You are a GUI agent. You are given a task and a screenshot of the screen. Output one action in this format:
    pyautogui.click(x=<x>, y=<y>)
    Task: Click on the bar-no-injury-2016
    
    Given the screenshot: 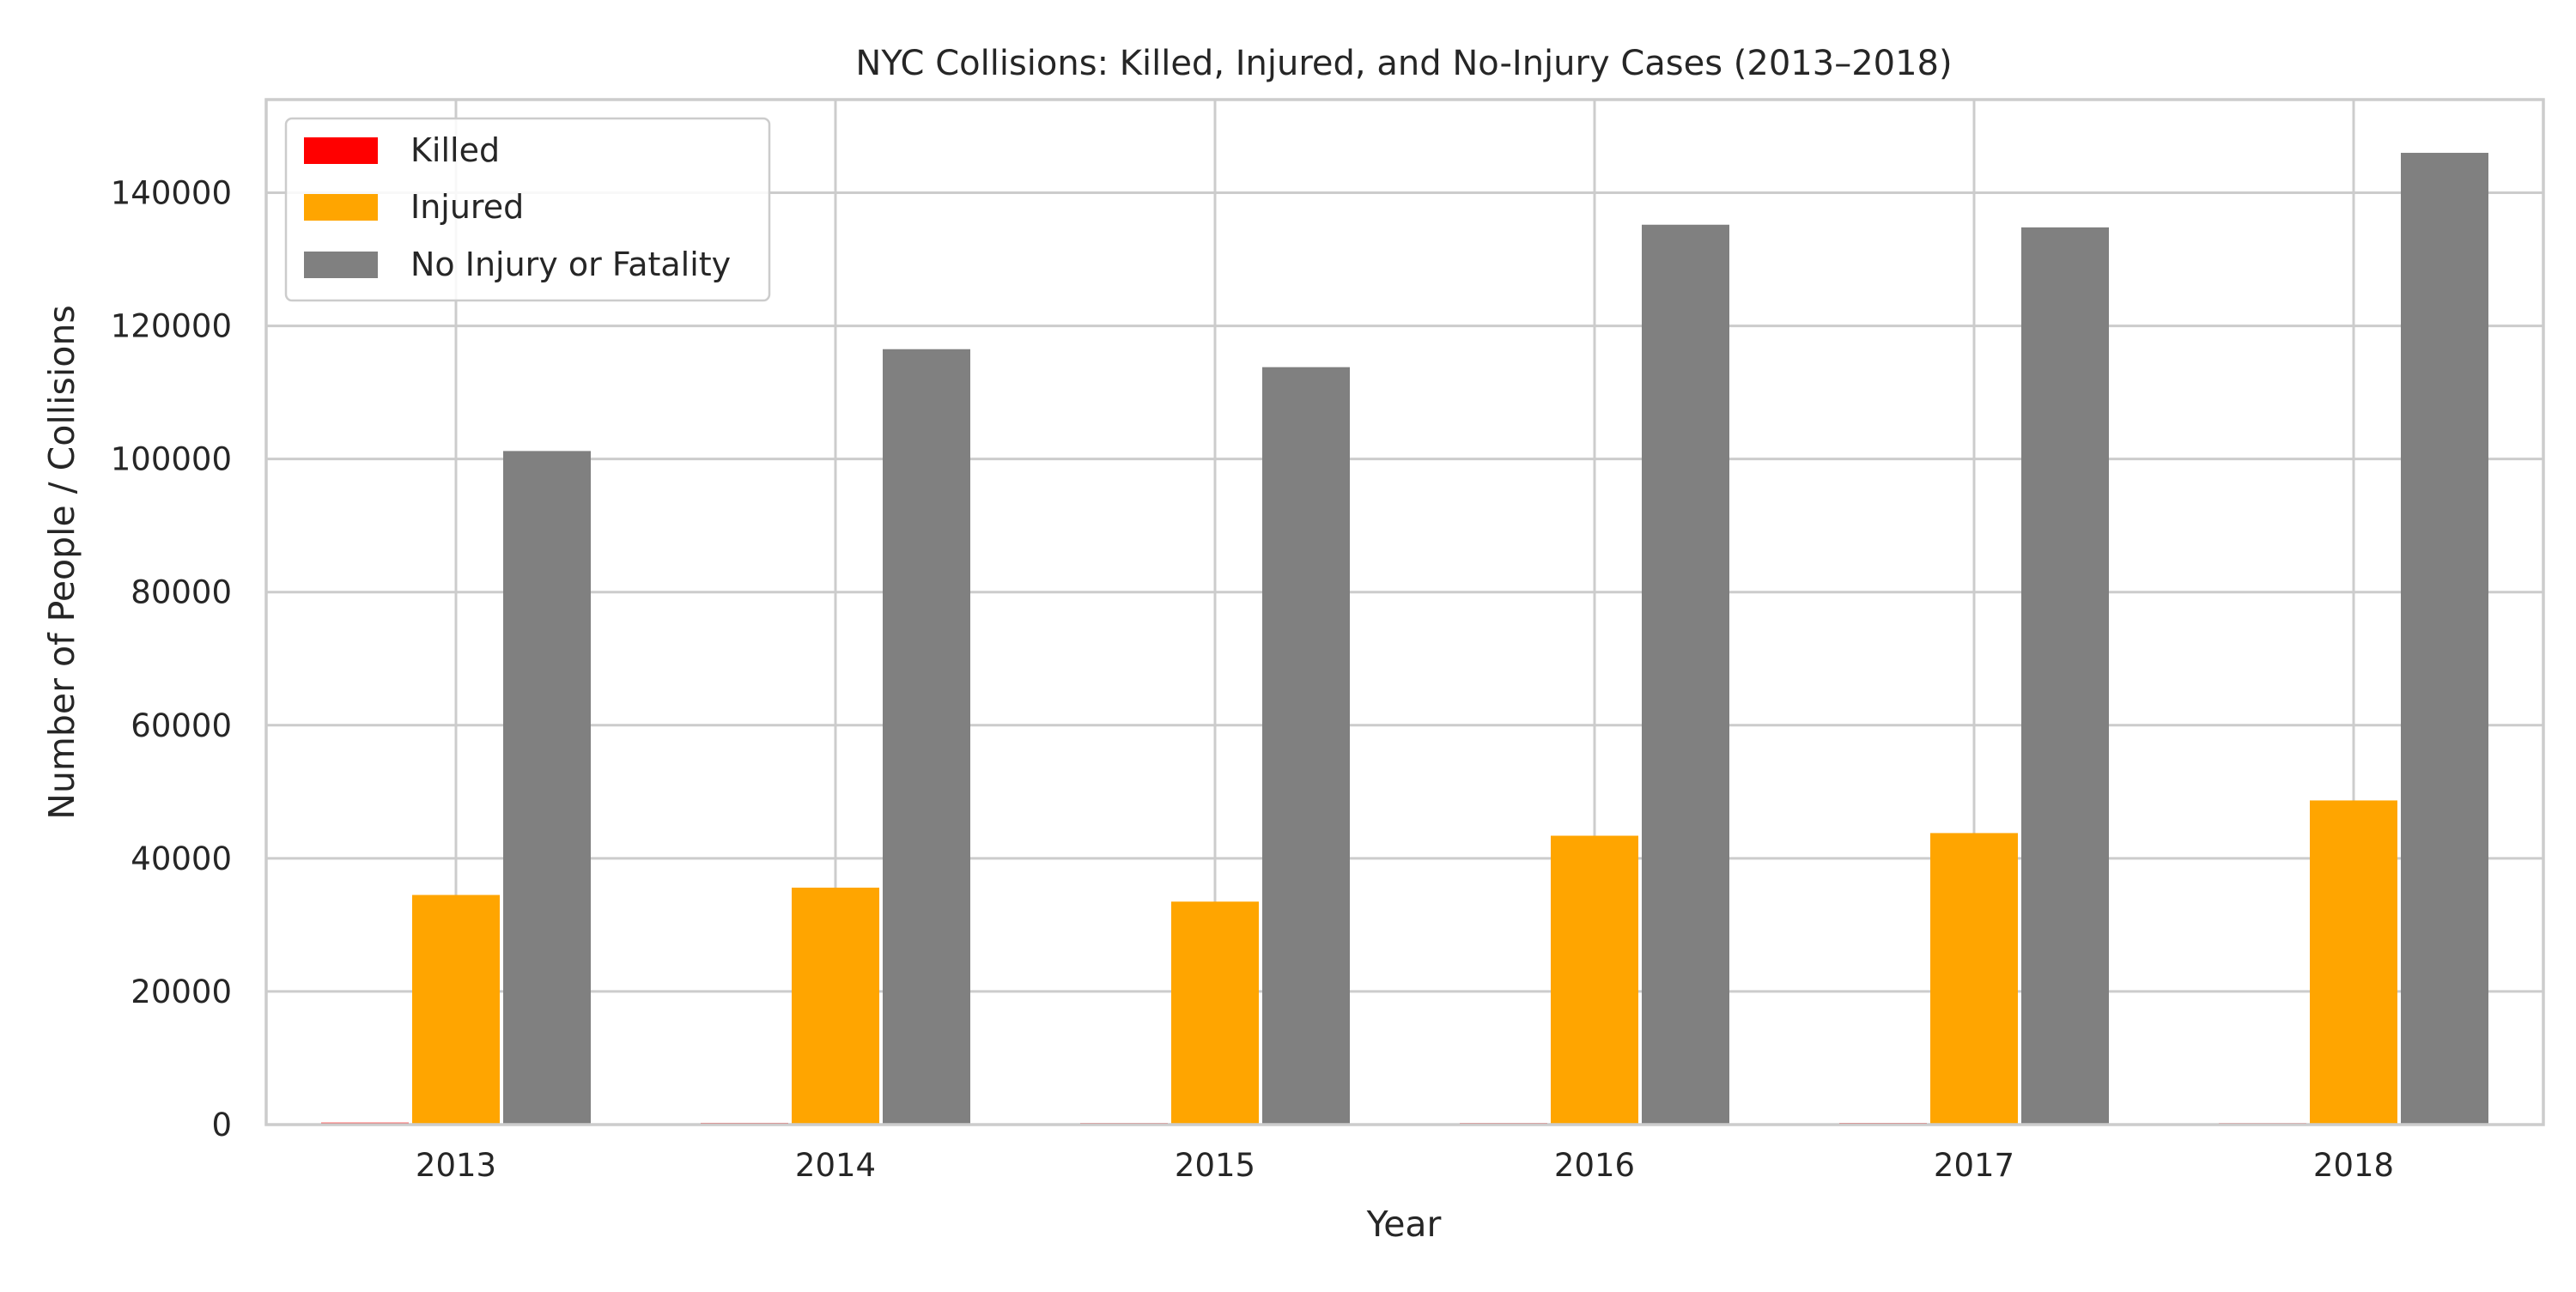 What is the action you would take?
    pyautogui.click(x=1686, y=674)
    